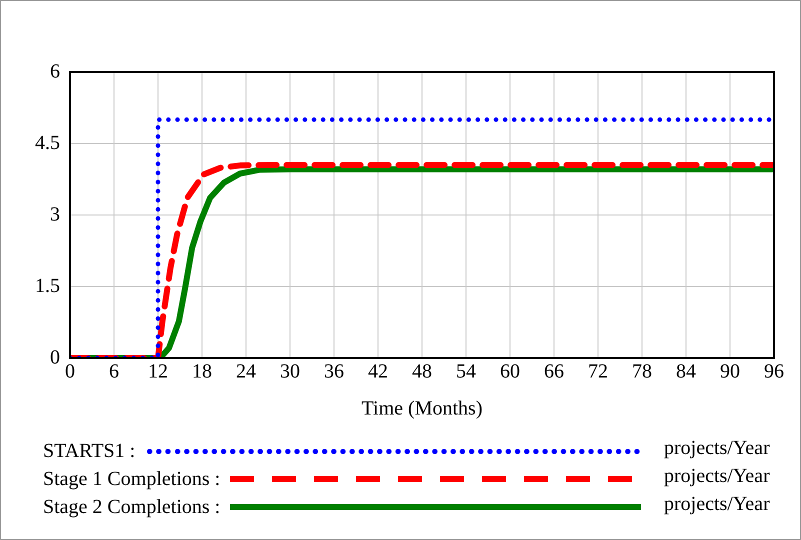 This screenshot has height=540, width=801. Describe the element at coordinates (158, 371) in the screenshot. I see `x-tick-label: 12` at that location.